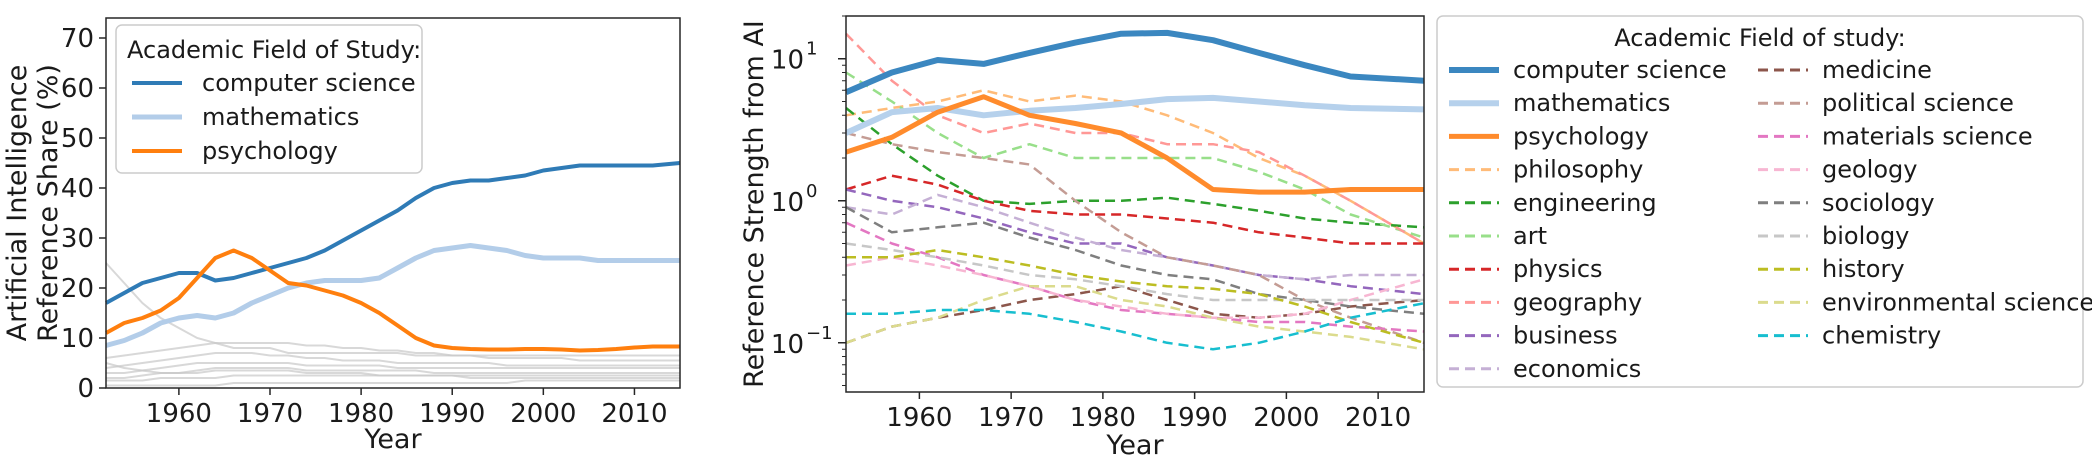 The height and width of the screenshot is (465, 2092). I want to click on right-legend-label-materials-science: materials science, so click(1927, 136).